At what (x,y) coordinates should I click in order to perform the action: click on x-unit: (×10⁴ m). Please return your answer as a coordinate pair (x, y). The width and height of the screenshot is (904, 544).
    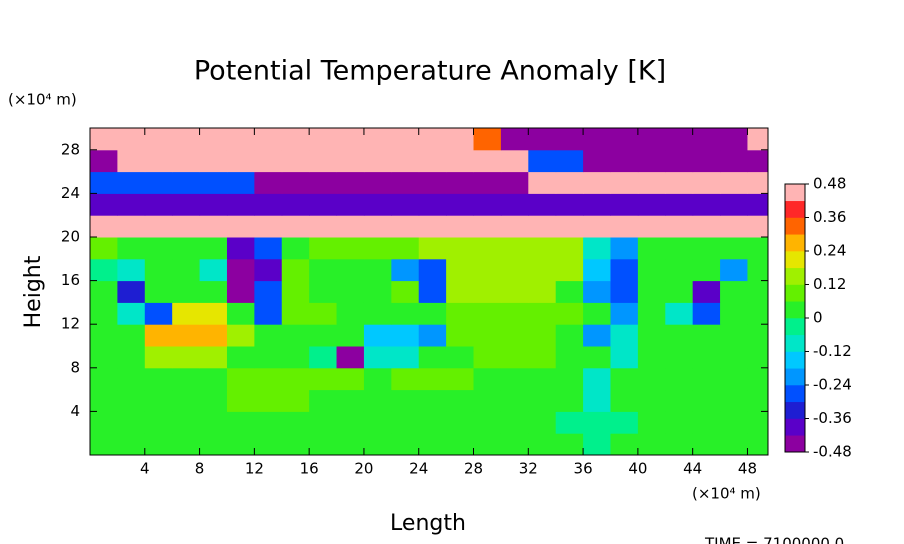
    Looking at the image, I should click on (726, 494).